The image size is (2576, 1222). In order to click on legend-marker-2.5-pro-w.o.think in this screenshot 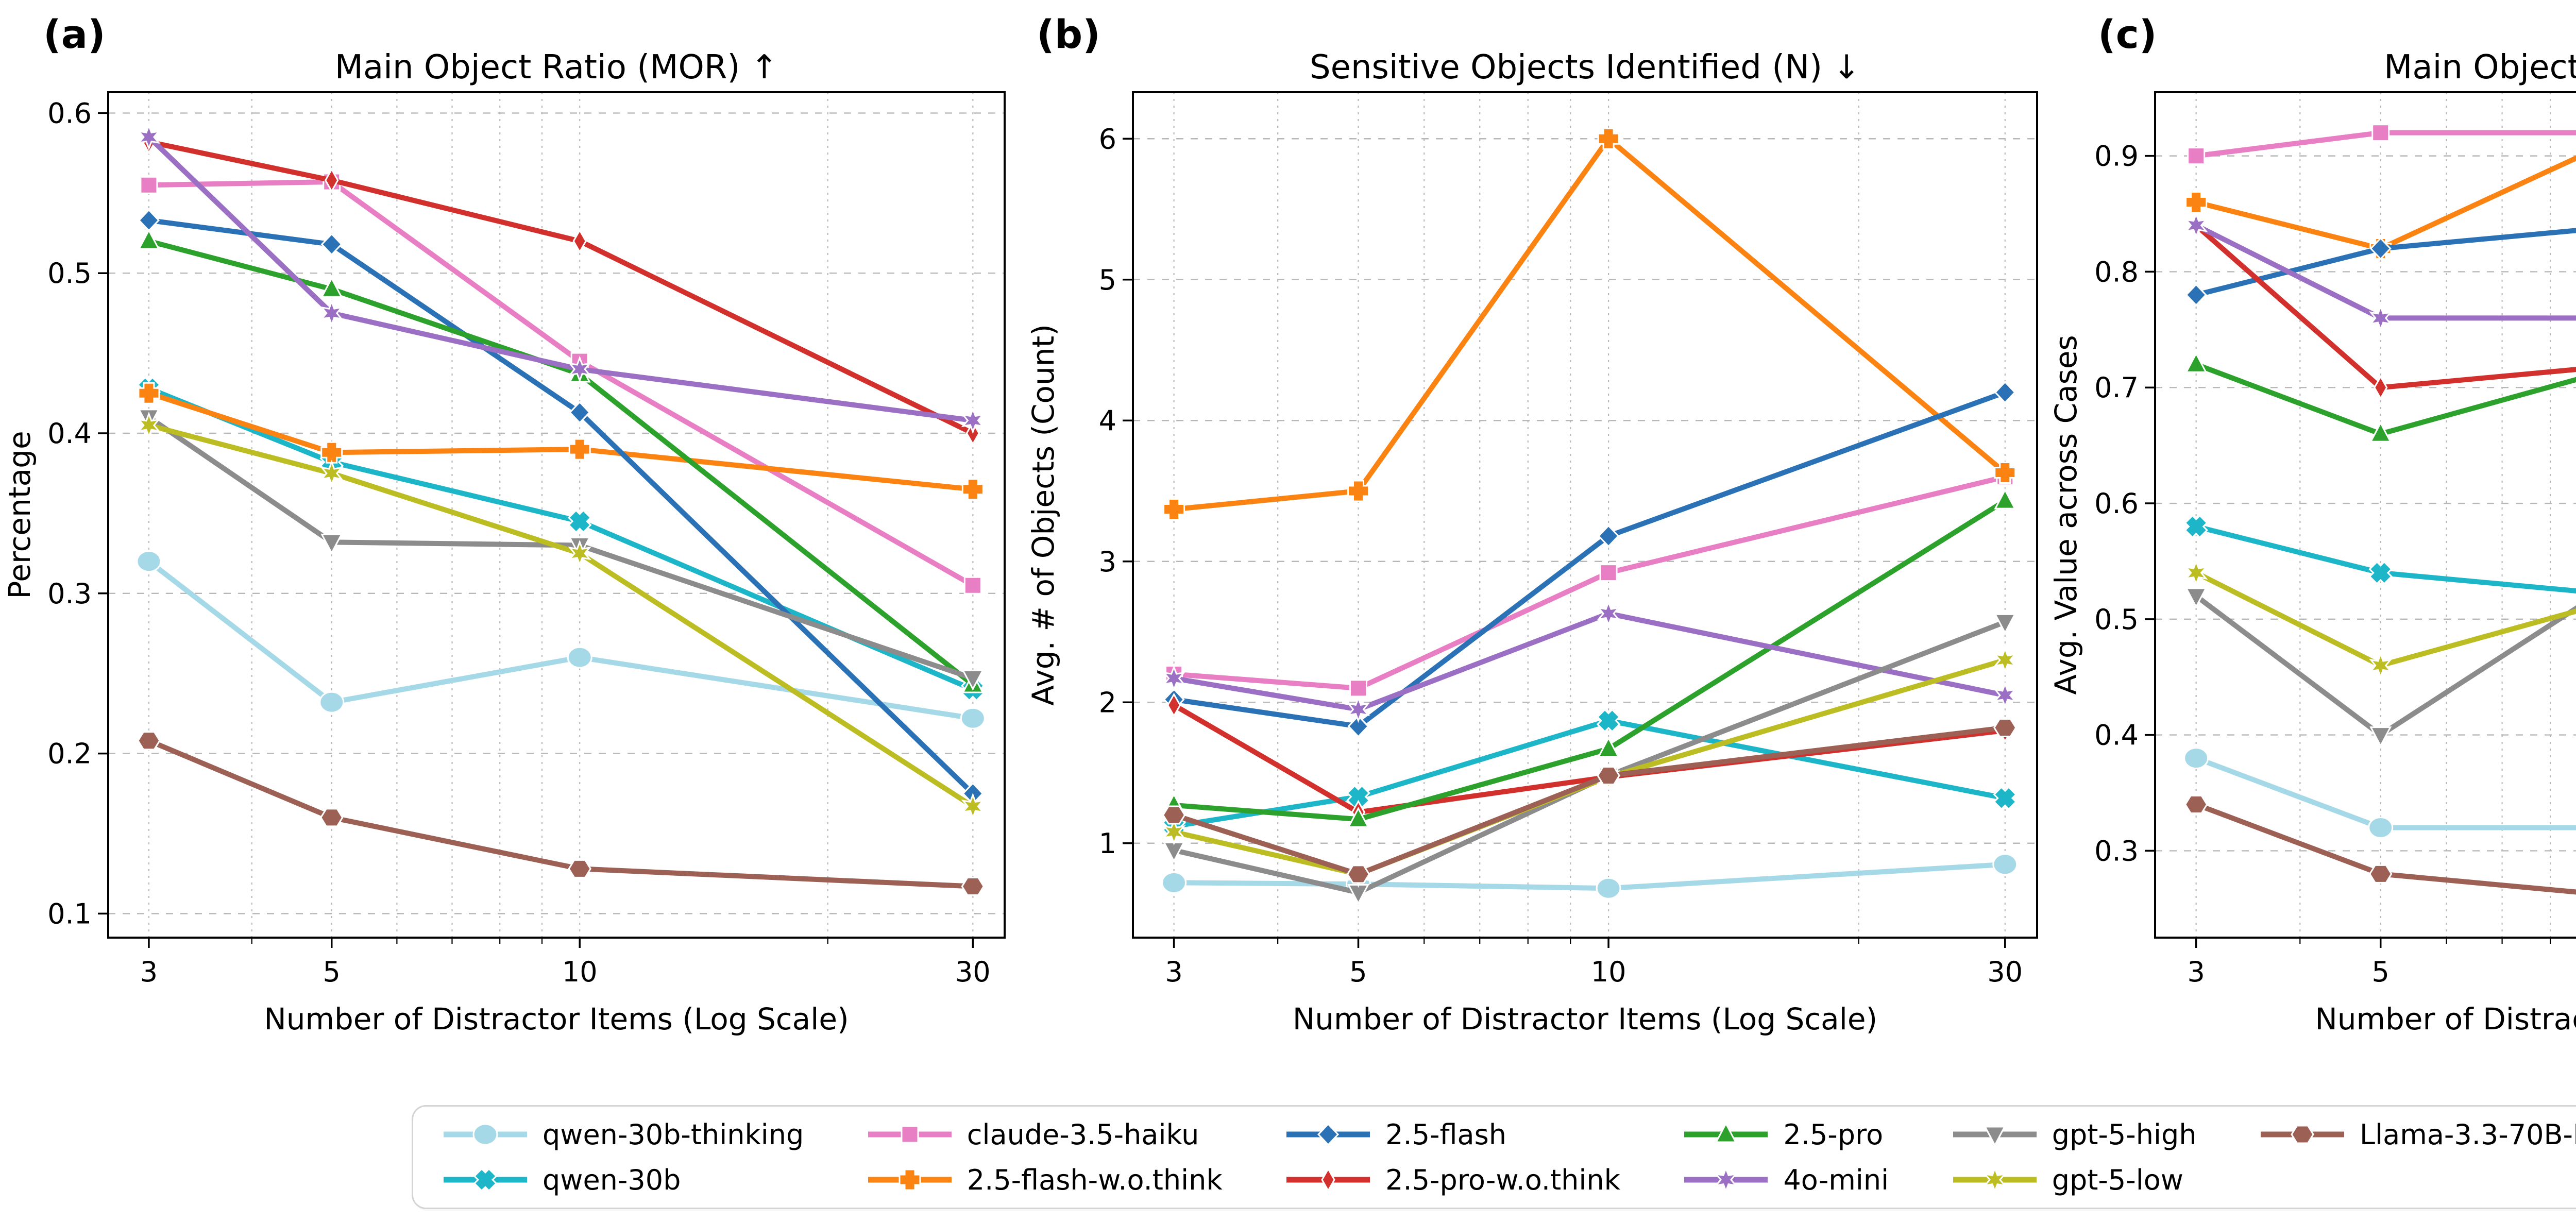, I will do `click(1328, 1180)`.